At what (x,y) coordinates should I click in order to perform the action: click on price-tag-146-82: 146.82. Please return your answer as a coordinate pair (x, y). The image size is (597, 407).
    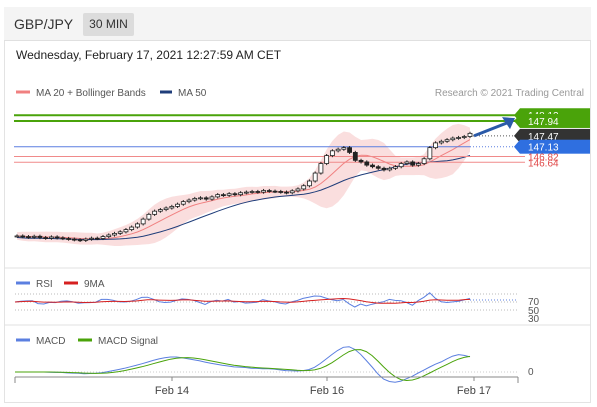
    Looking at the image, I should click on (543, 158).